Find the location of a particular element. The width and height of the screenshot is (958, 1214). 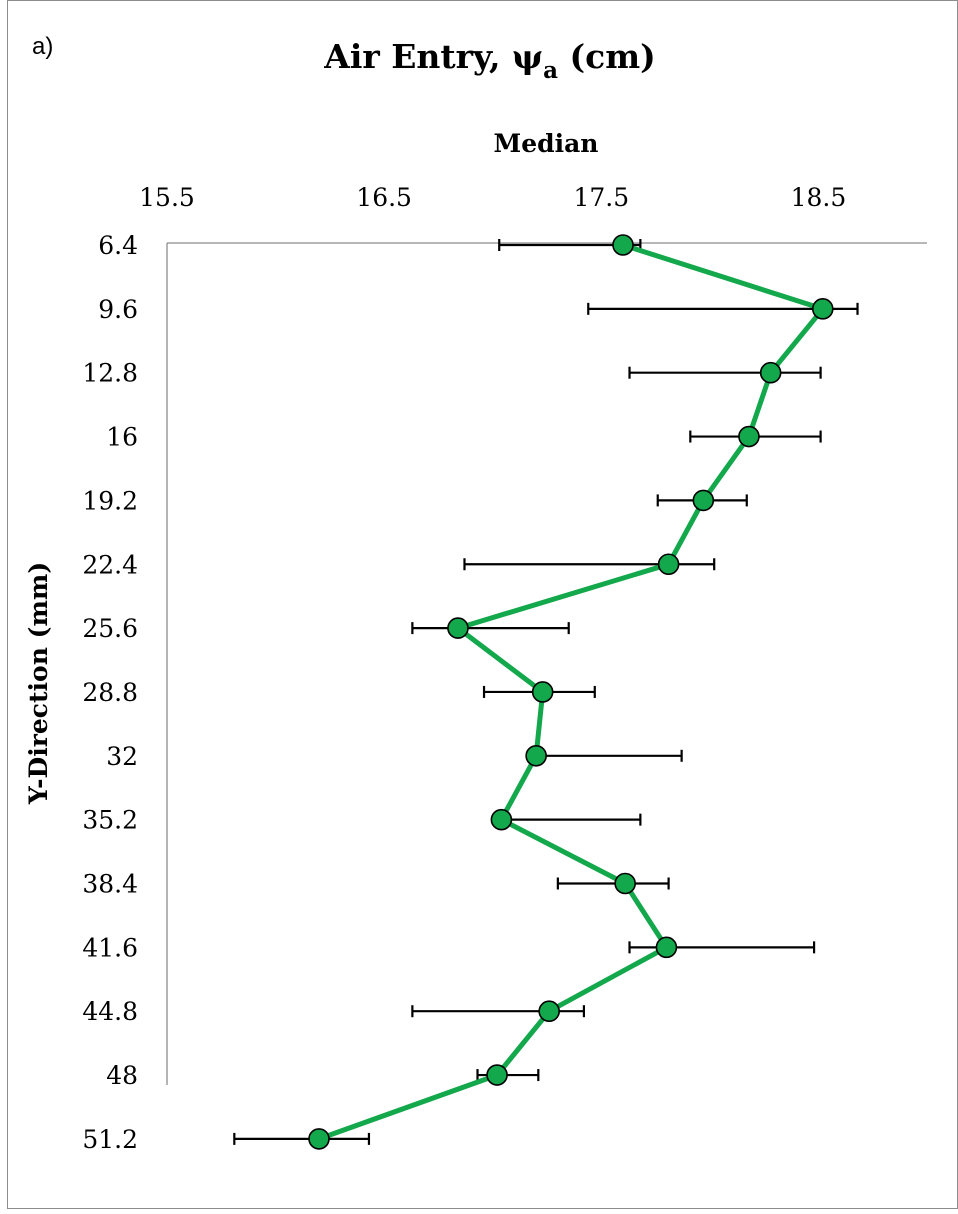

y-tick-label: 35.2 is located at coordinates (110, 820).